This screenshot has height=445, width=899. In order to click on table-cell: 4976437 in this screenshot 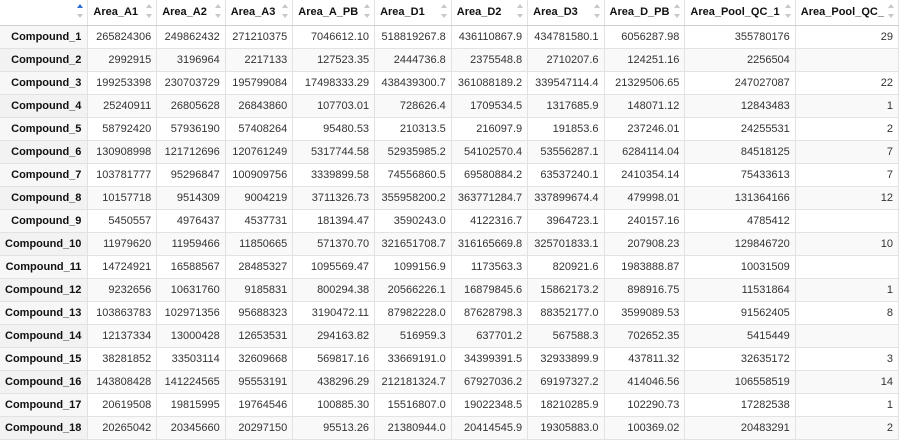, I will do `click(191, 221)`.